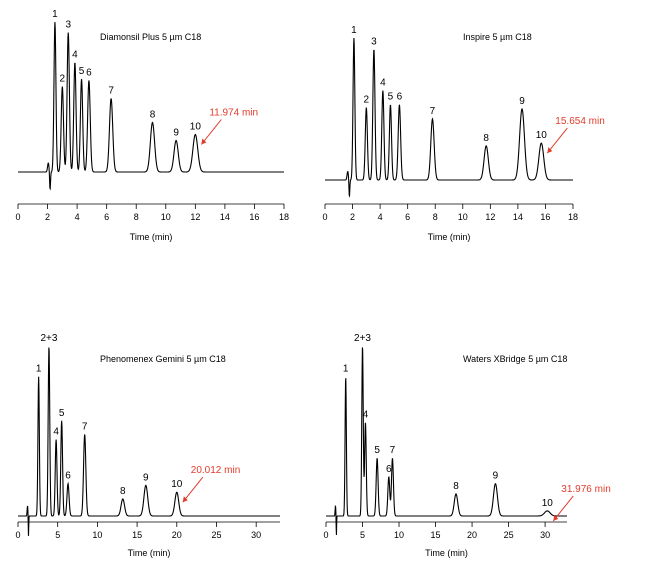 The height and width of the screenshot is (566, 647). Describe the element at coordinates (163, 359) in the screenshot. I see `panel-title: Phenomenex Gemini 5 µm C18` at that location.